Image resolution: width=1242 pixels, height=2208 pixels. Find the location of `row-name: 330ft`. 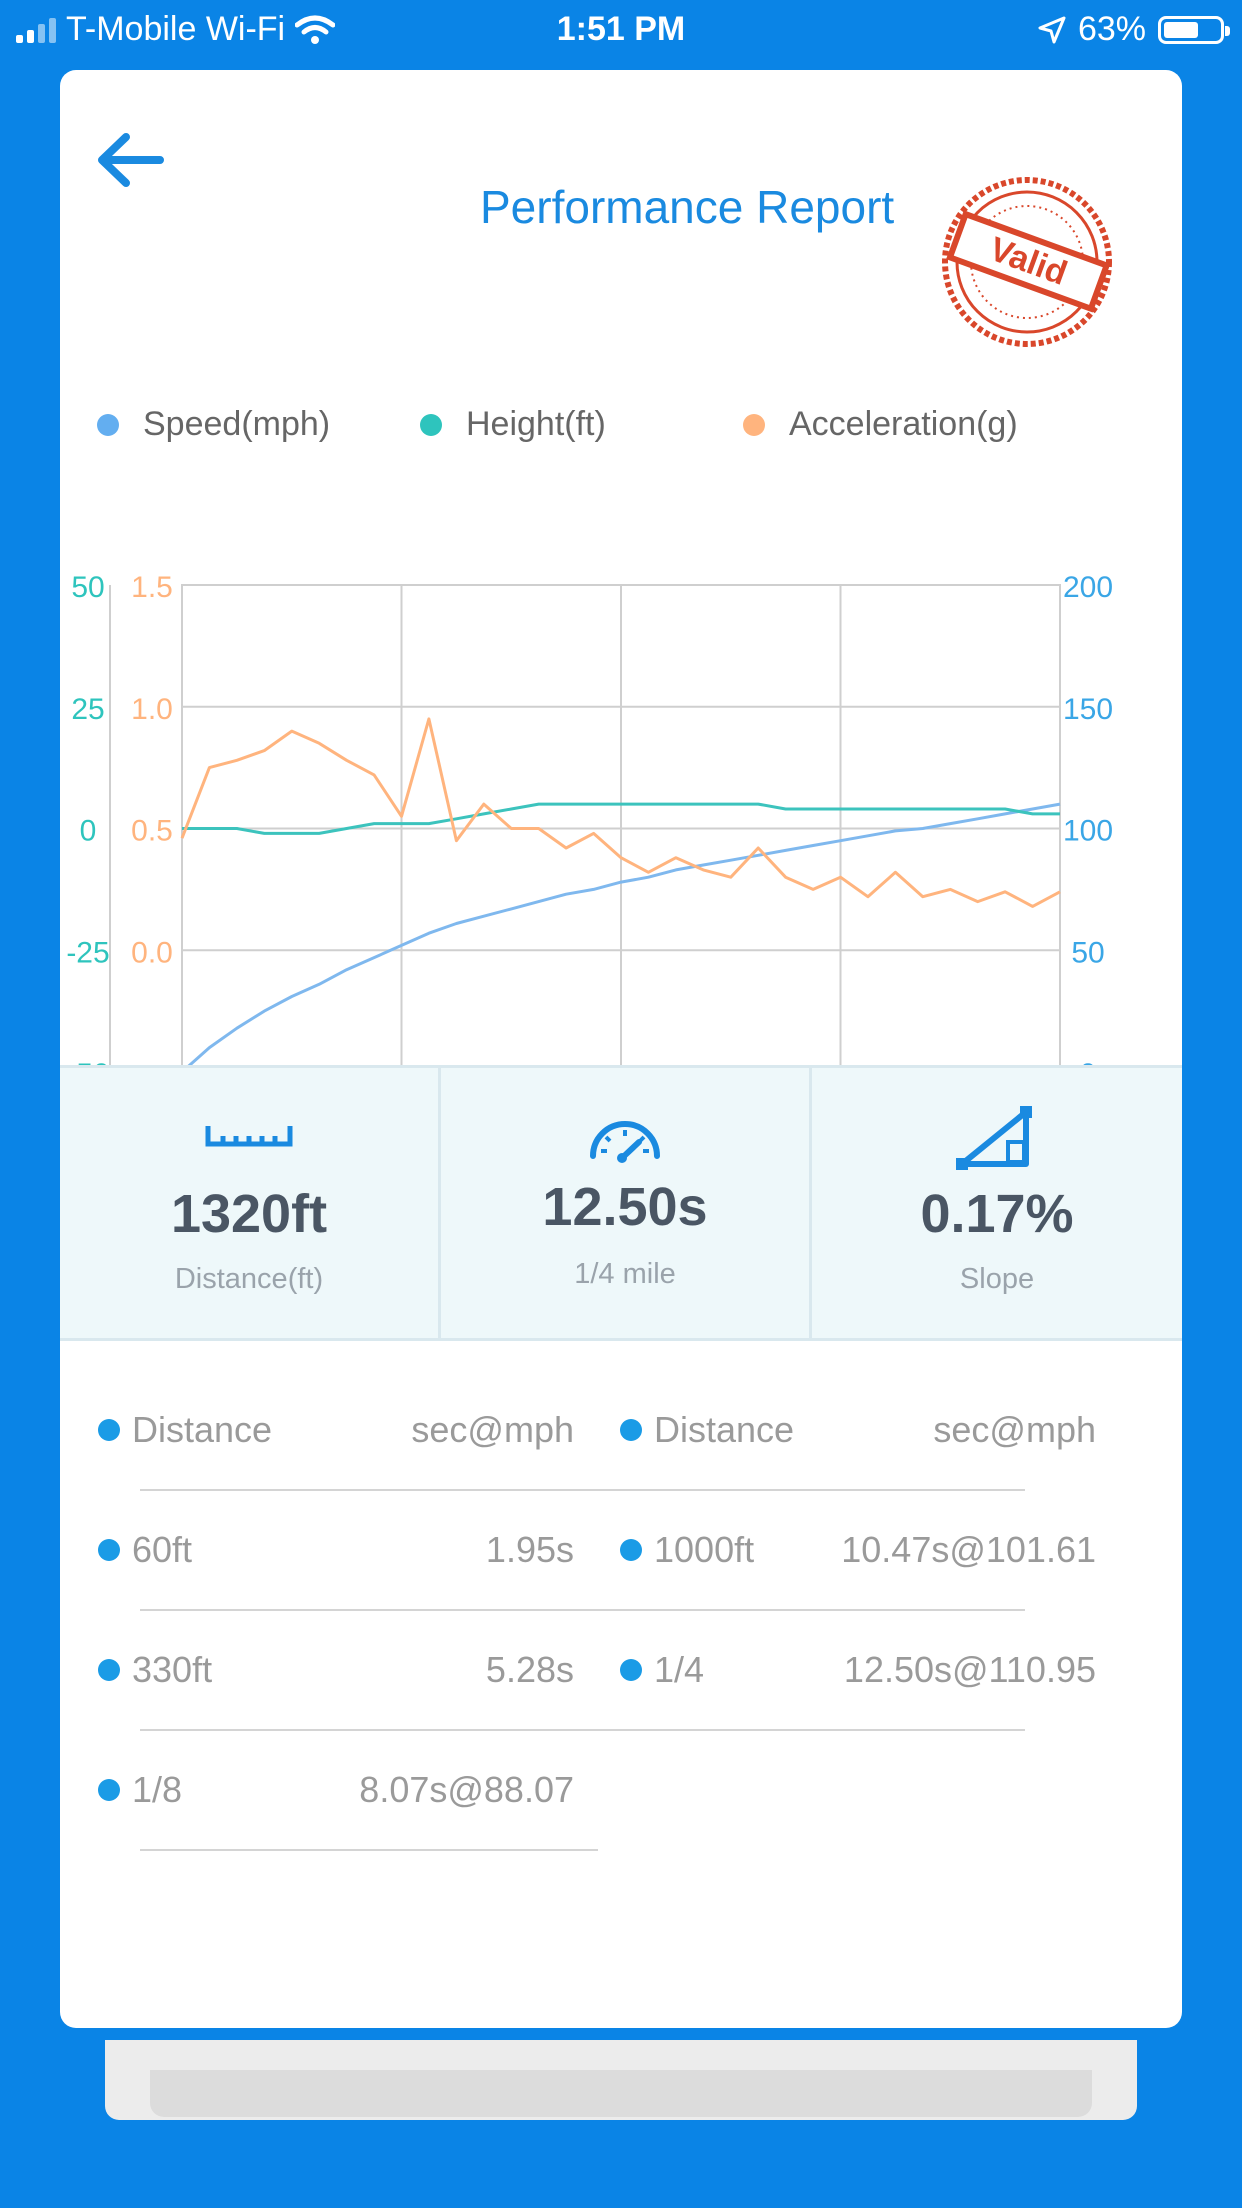

row-name: 330ft is located at coordinates (172, 1669).